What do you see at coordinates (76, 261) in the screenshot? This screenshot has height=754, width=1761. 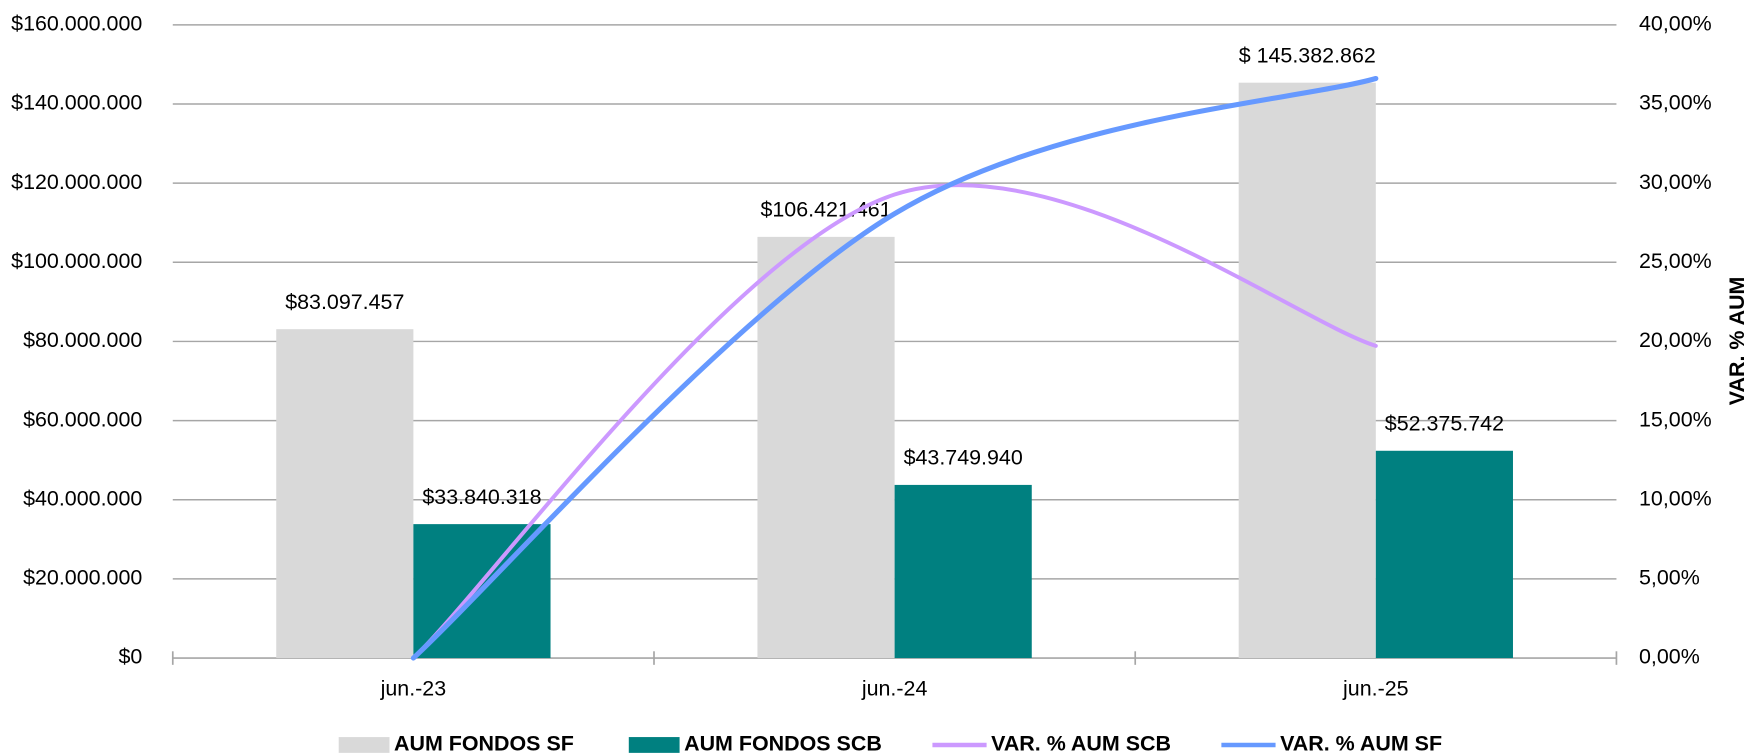 I see `y-tick-label: $100.000.000` at bounding box center [76, 261].